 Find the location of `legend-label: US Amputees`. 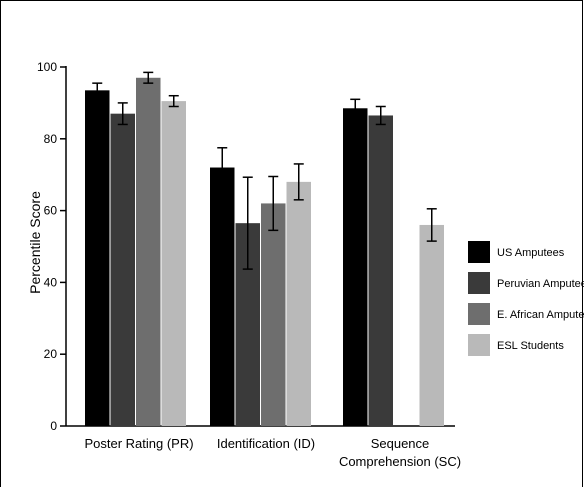

legend-label: US Amputees is located at coordinates (531, 253).